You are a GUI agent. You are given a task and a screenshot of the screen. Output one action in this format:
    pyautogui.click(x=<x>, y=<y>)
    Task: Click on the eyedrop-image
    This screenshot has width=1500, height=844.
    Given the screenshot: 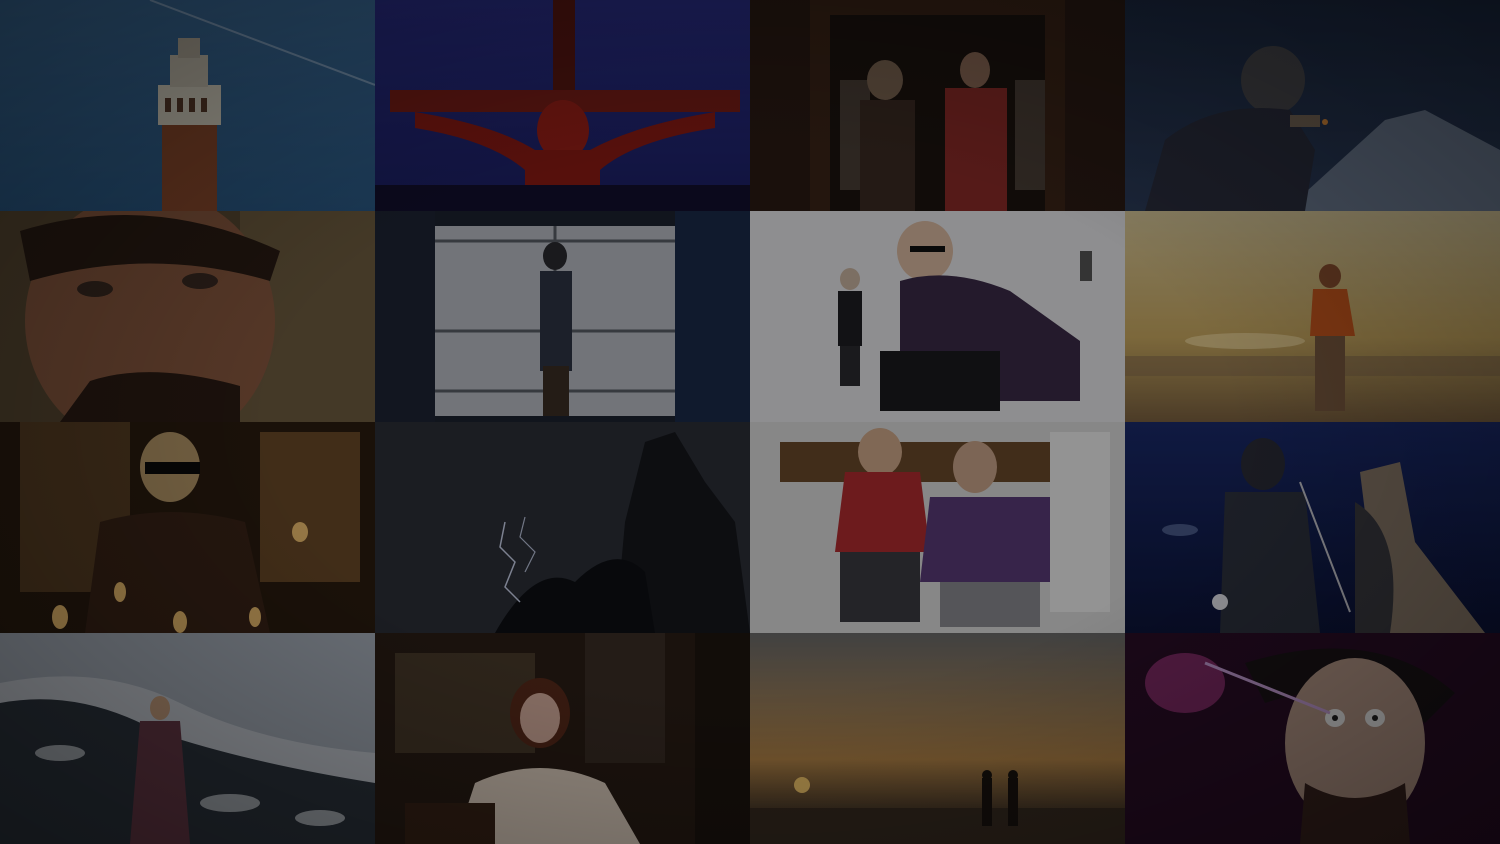 What is the action you would take?
    pyautogui.click(x=1312, y=738)
    